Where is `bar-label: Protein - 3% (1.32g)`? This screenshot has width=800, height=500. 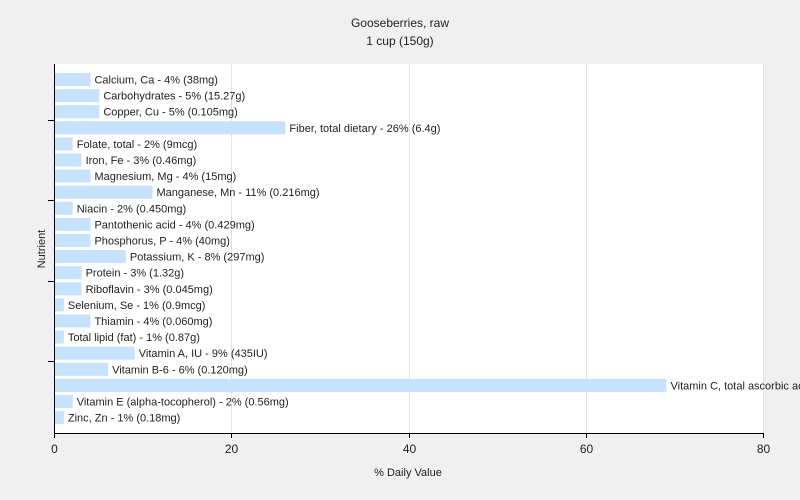 bar-label: Protein - 3% (1.32g) is located at coordinates (135, 274).